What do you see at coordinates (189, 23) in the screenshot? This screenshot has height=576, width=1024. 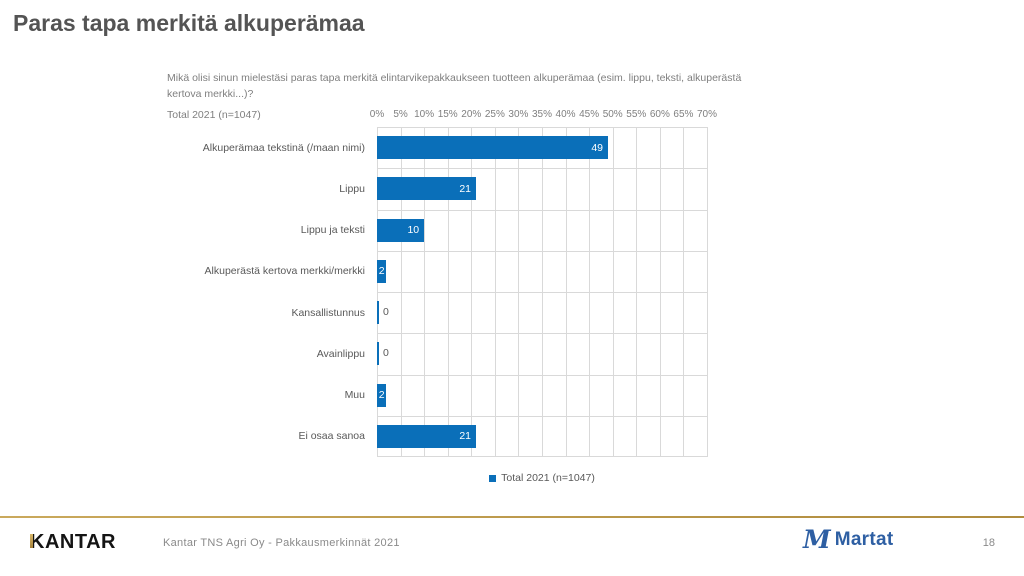 I see `slide-title: Paras tapa merkitä alkuperämaa` at bounding box center [189, 23].